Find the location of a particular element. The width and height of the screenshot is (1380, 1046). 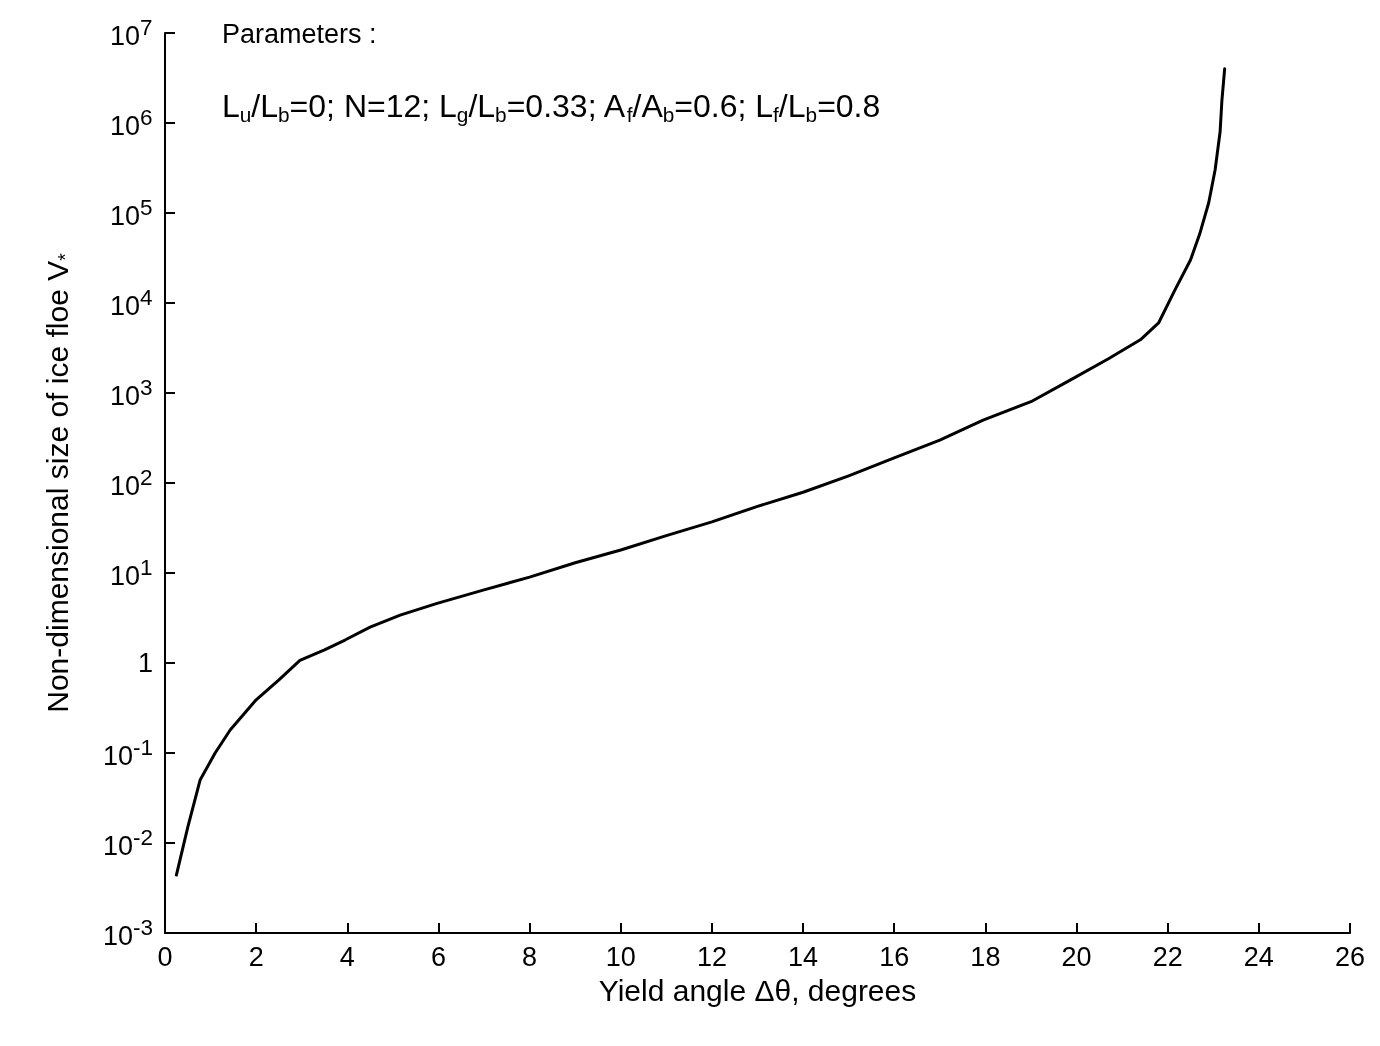

x-tick-label: 4 is located at coordinates (347, 956).